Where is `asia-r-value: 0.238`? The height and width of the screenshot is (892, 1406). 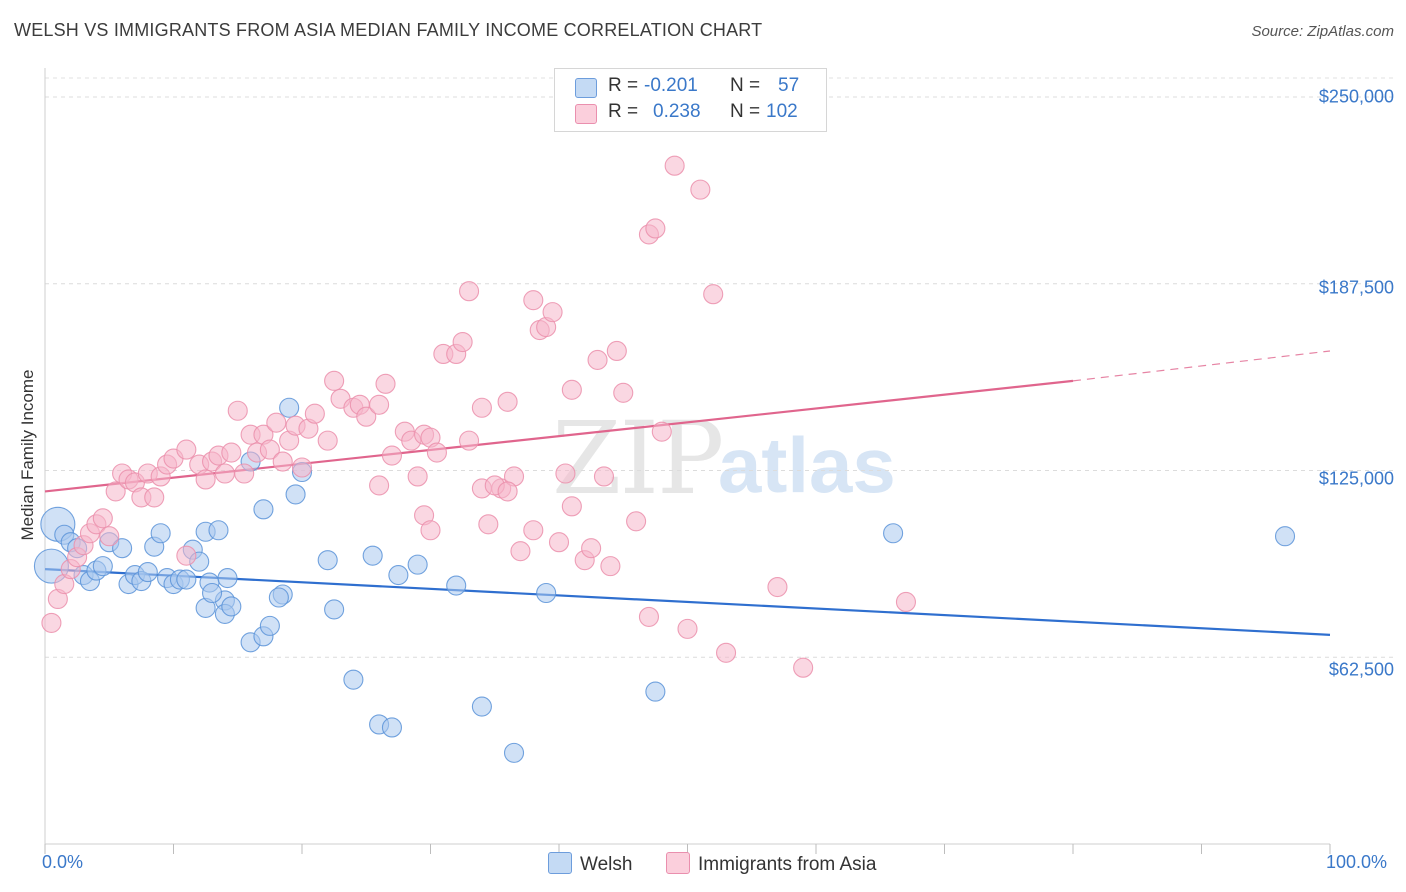 asia-r-value: 0.238 is located at coordinates (677, 111).